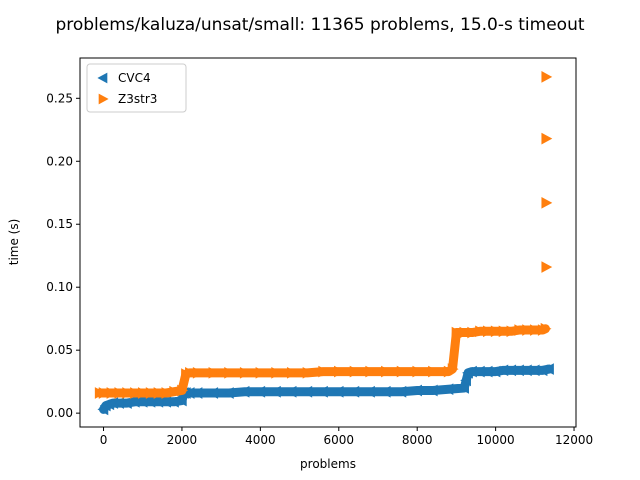  I want to click on x-tick-label: 12000, so click(574, 440).